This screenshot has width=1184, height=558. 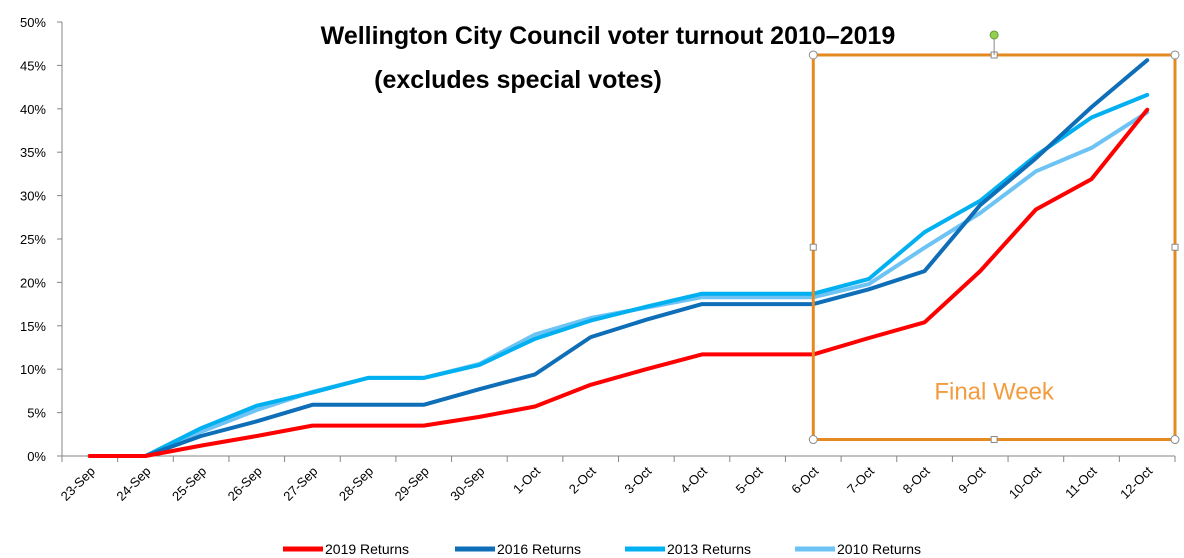 I want to click on x-tick-label: 28-Sep, so click(x=356, y=484).